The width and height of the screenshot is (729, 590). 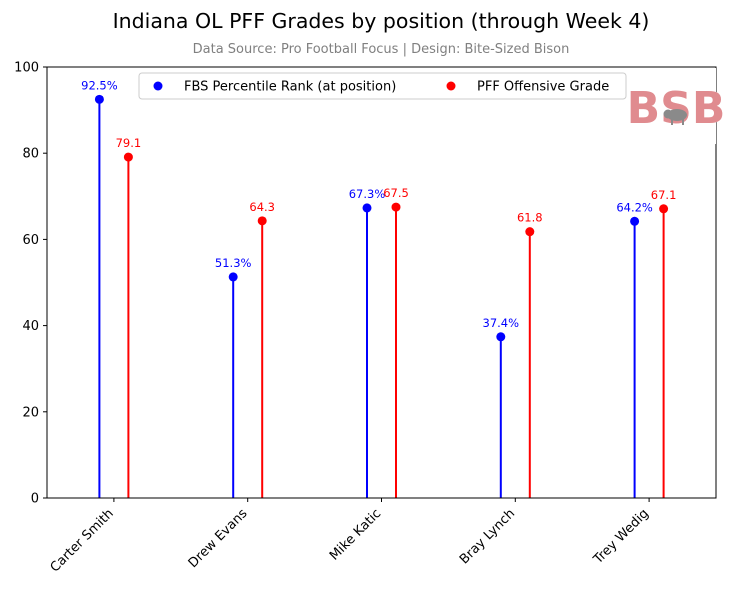 What do you see at coordinates (30, 326) in the screenshot?
I see `y-tick-label: 40` at bounding box center [30, 326].